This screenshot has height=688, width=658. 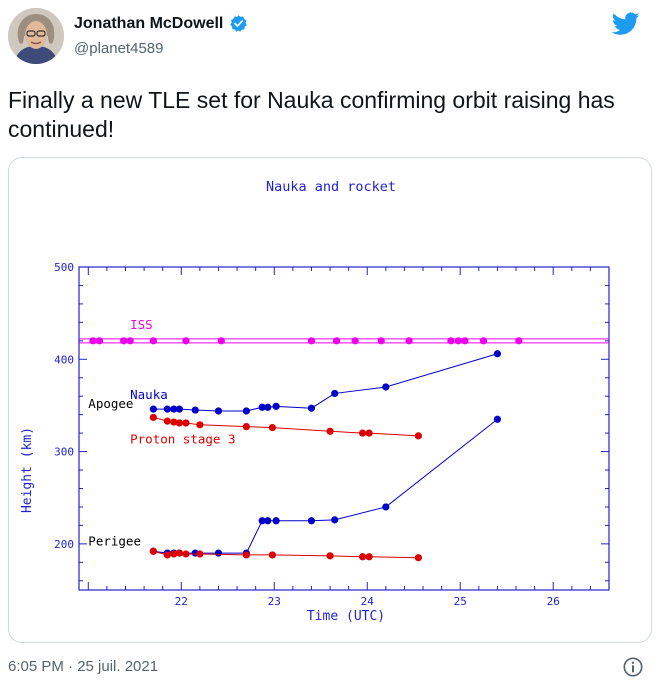 I want to click on x-tick-label: 22, so click(x=181, y=601).